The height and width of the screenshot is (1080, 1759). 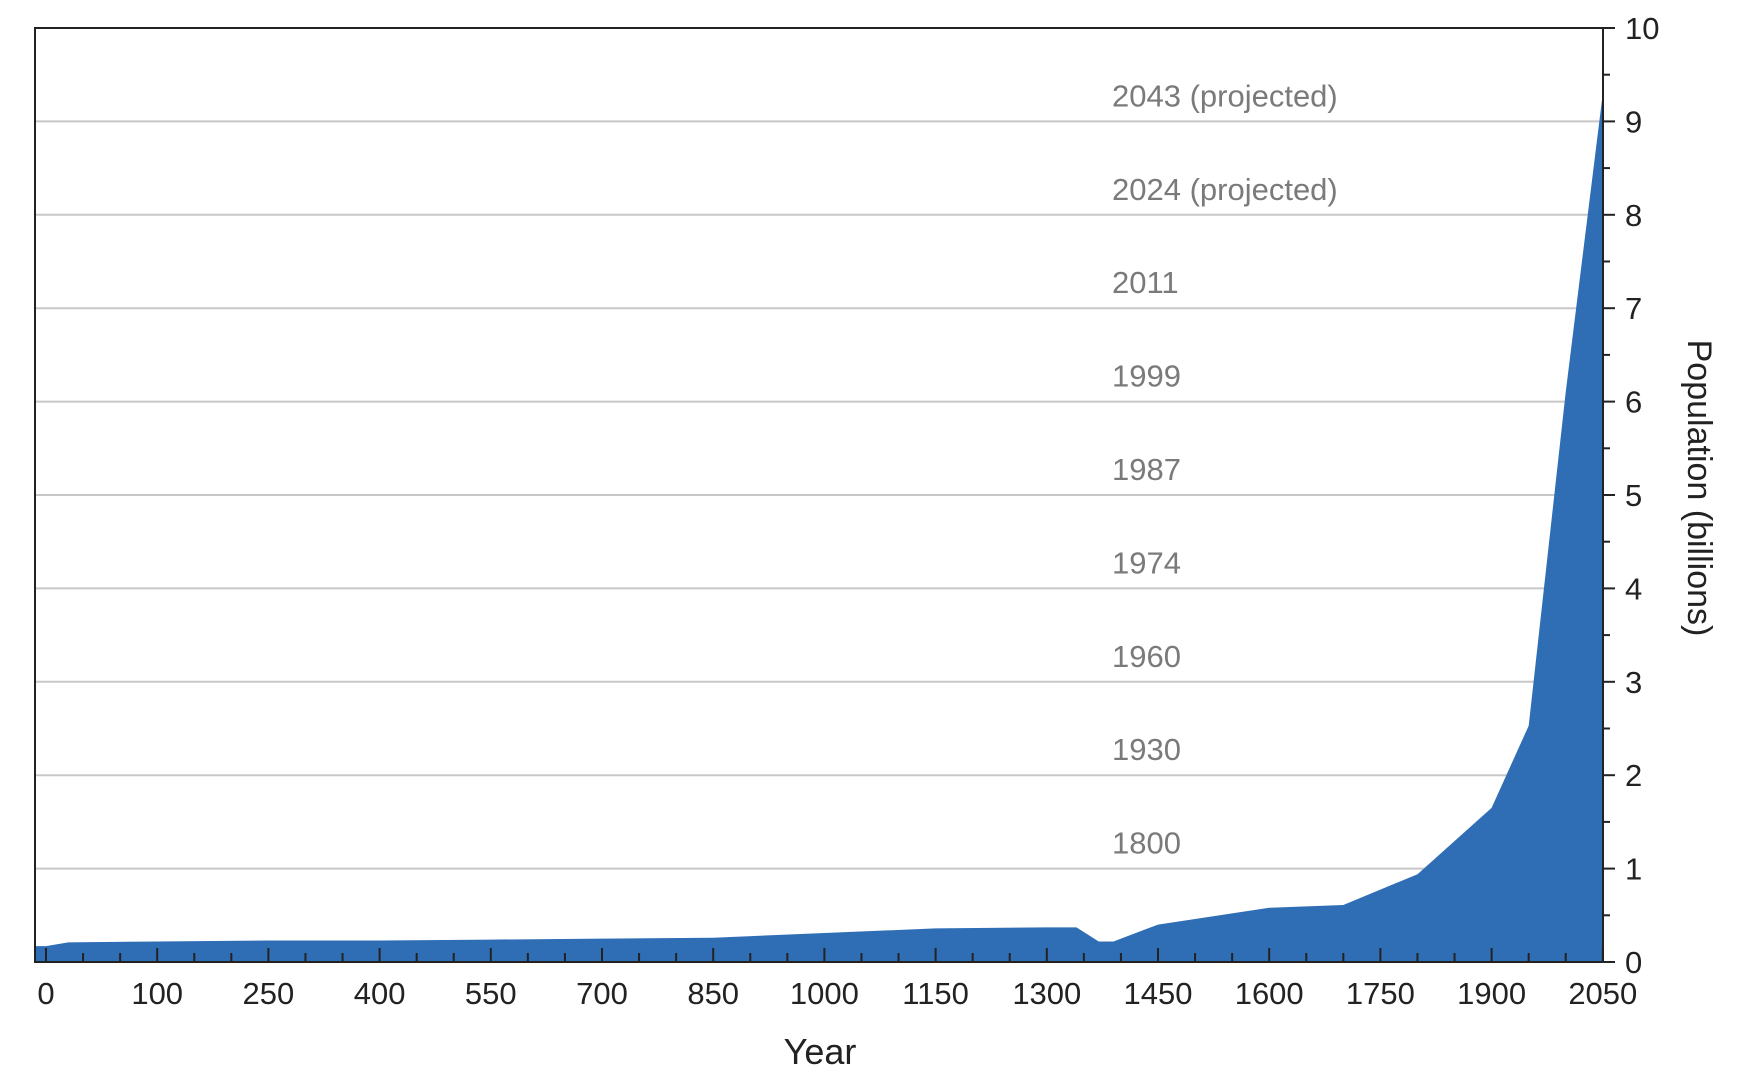 What do you see at coordinates (1225, 95) in the screenshot?
I see `milestone-label: 2043 (projected)` at bounding box center [1225, 95].